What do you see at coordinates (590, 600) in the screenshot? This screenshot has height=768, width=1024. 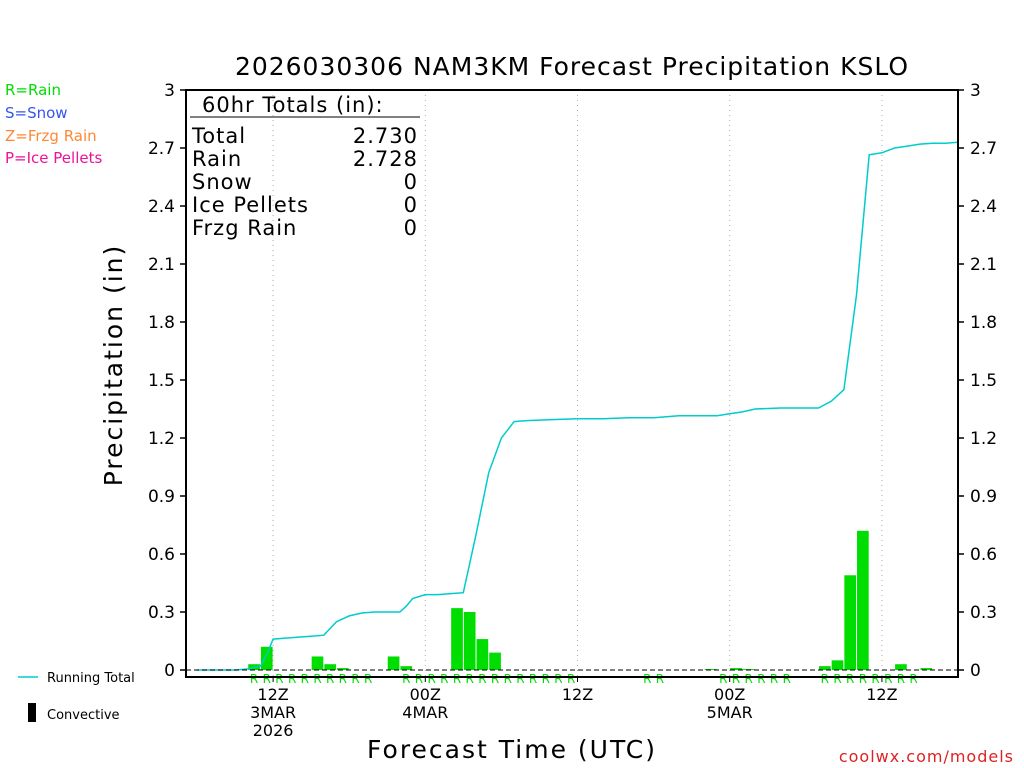 I see `precip-bars` at bounding box center [590, 600].